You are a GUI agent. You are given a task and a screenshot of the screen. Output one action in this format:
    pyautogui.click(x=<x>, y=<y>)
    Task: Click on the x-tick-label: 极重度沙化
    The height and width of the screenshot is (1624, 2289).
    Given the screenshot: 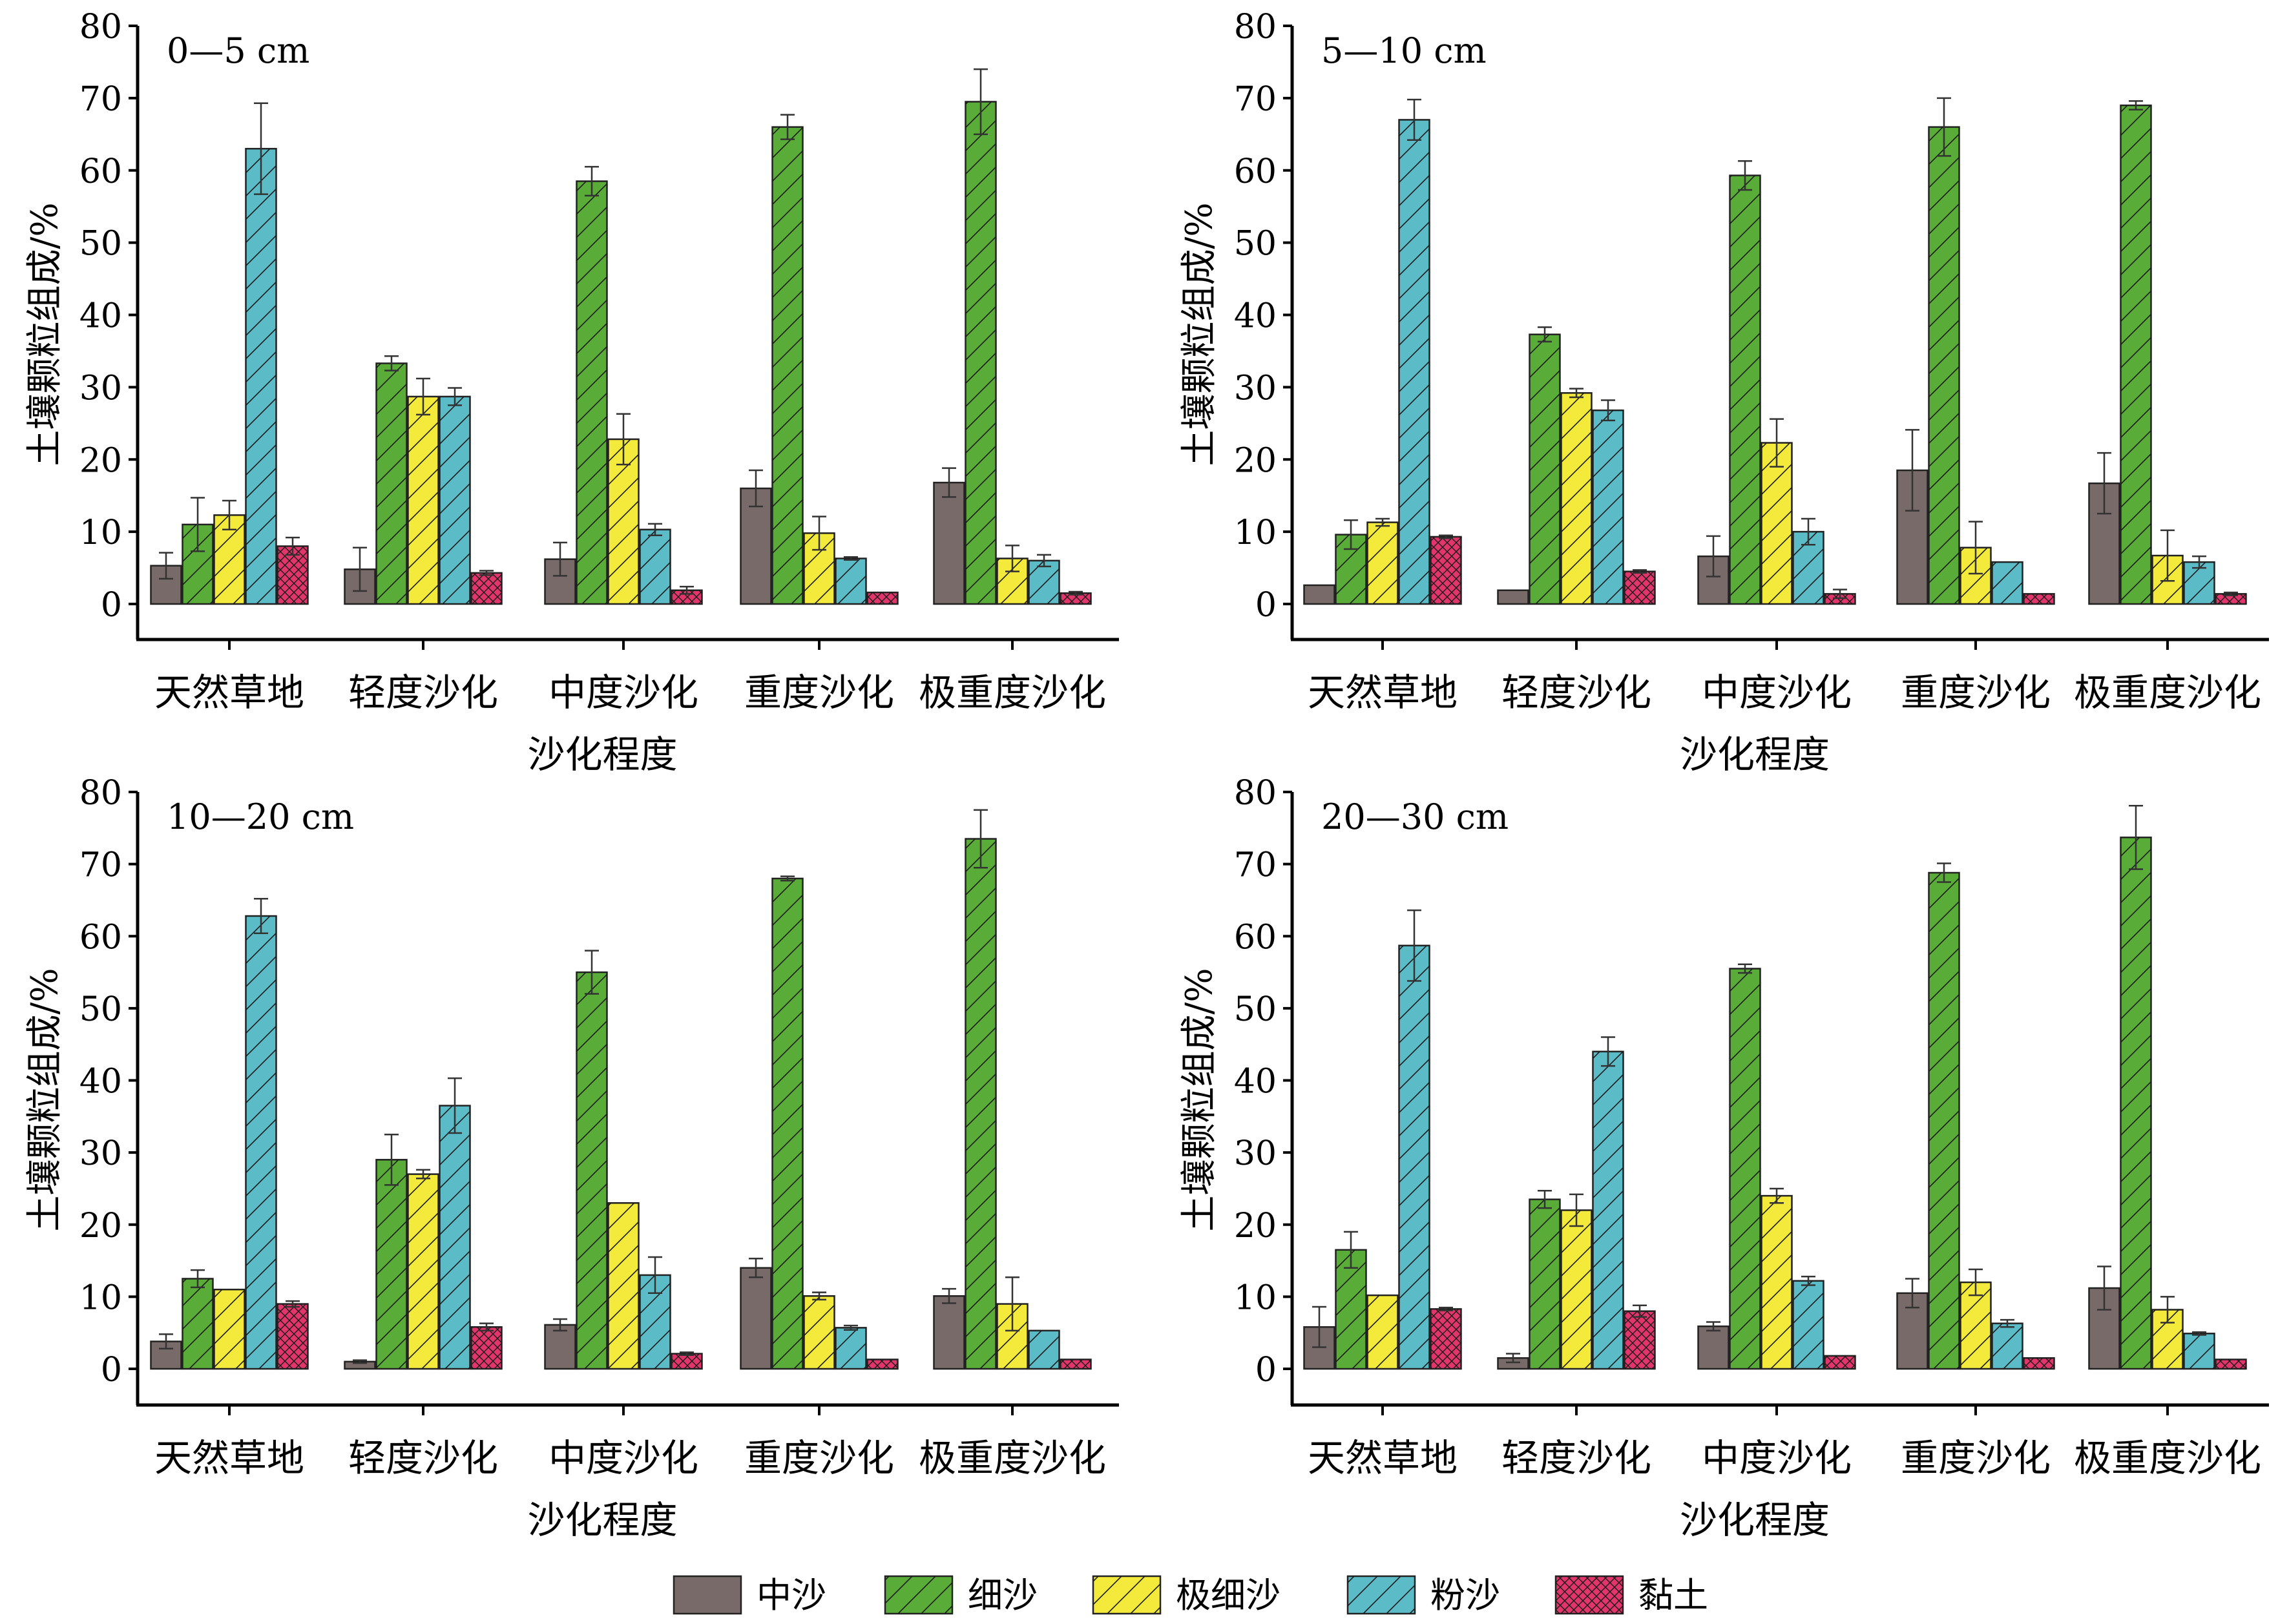 What is the action you would take?
    pyautogui.click(x=2167, y=1458)
    